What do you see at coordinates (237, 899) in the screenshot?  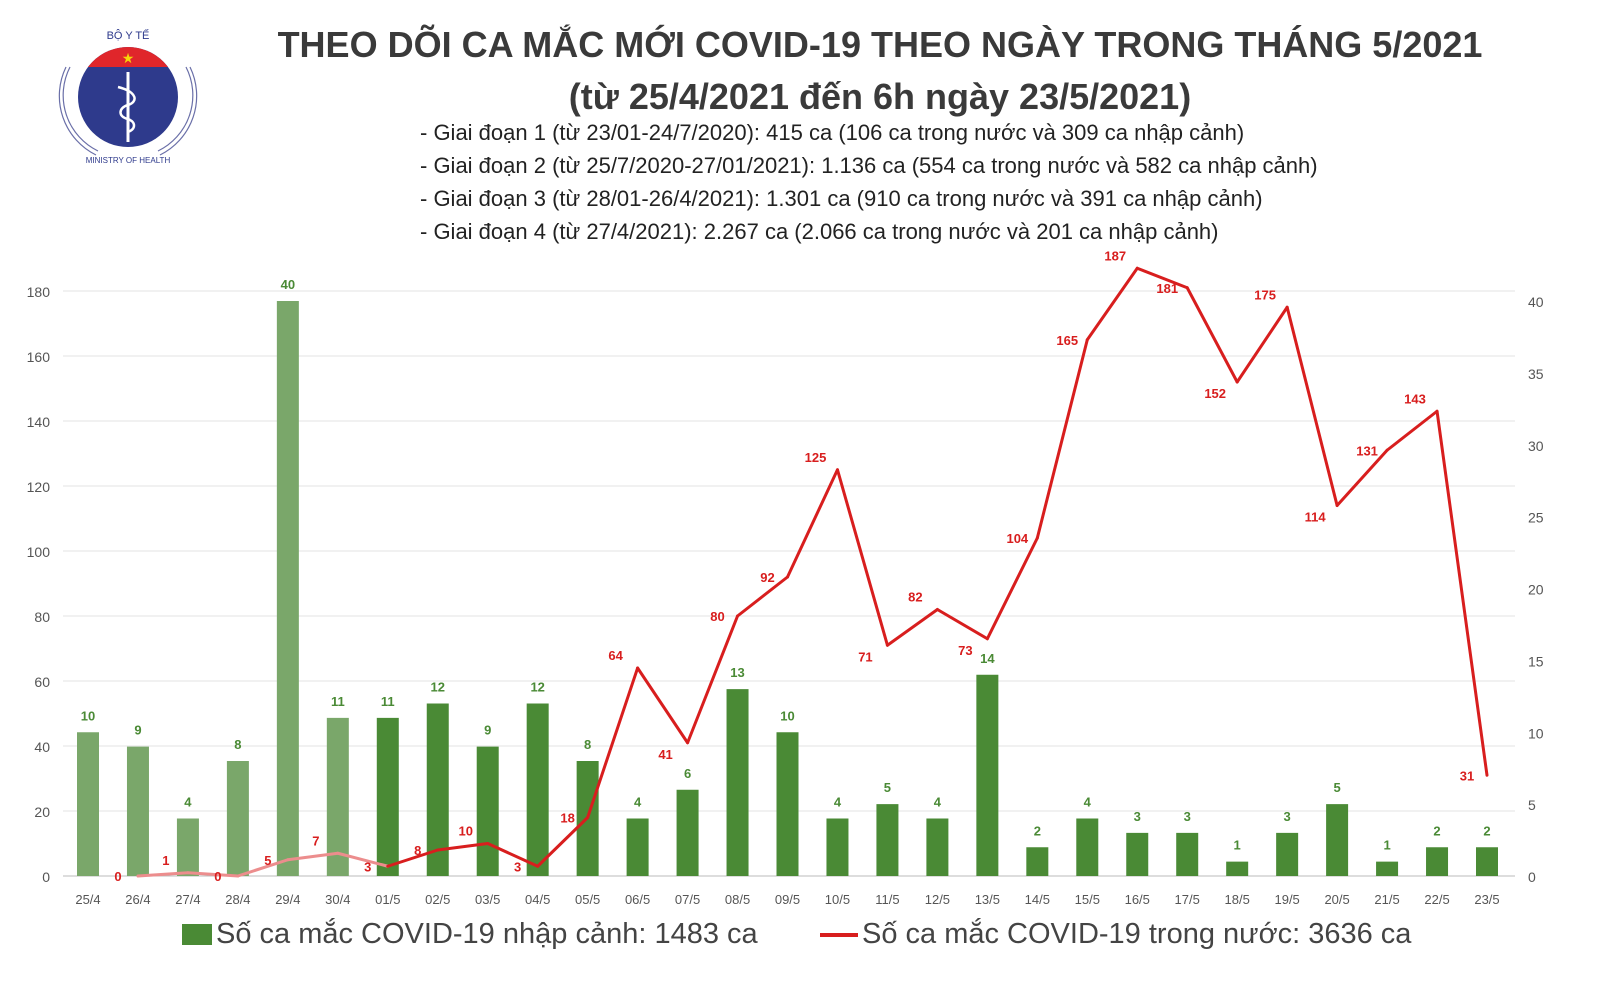 I see `x-axis-tick: 28/4` at bounding box center [237, 899].